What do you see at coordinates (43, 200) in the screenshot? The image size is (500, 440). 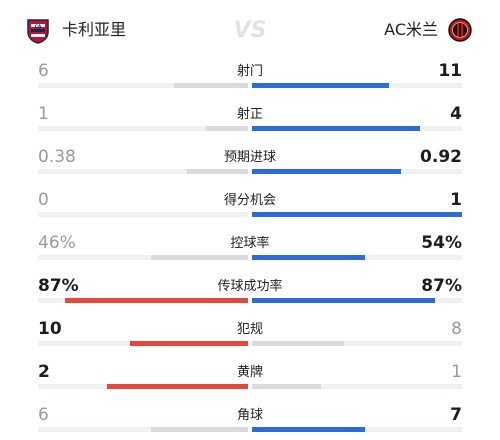 I see `home-stat-value: 0` at bounding box center [43, 200].